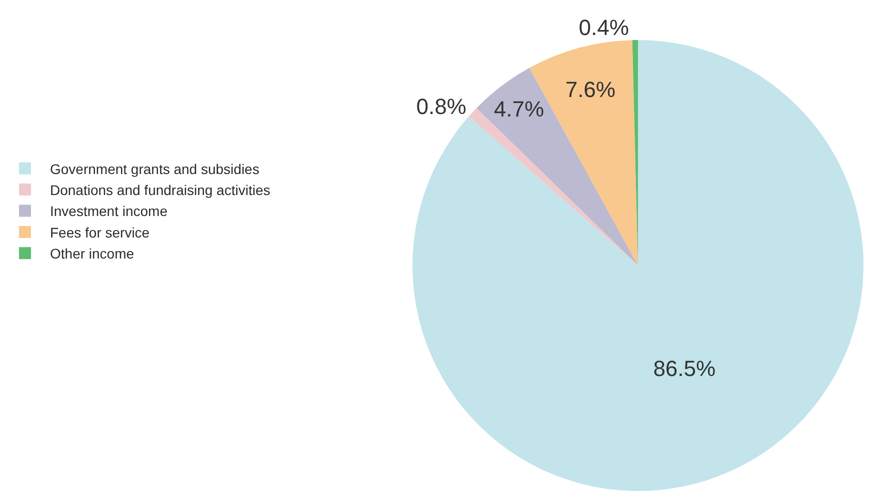  I want to click on legend-label: Government grants and subsidies, so click(155, 168).